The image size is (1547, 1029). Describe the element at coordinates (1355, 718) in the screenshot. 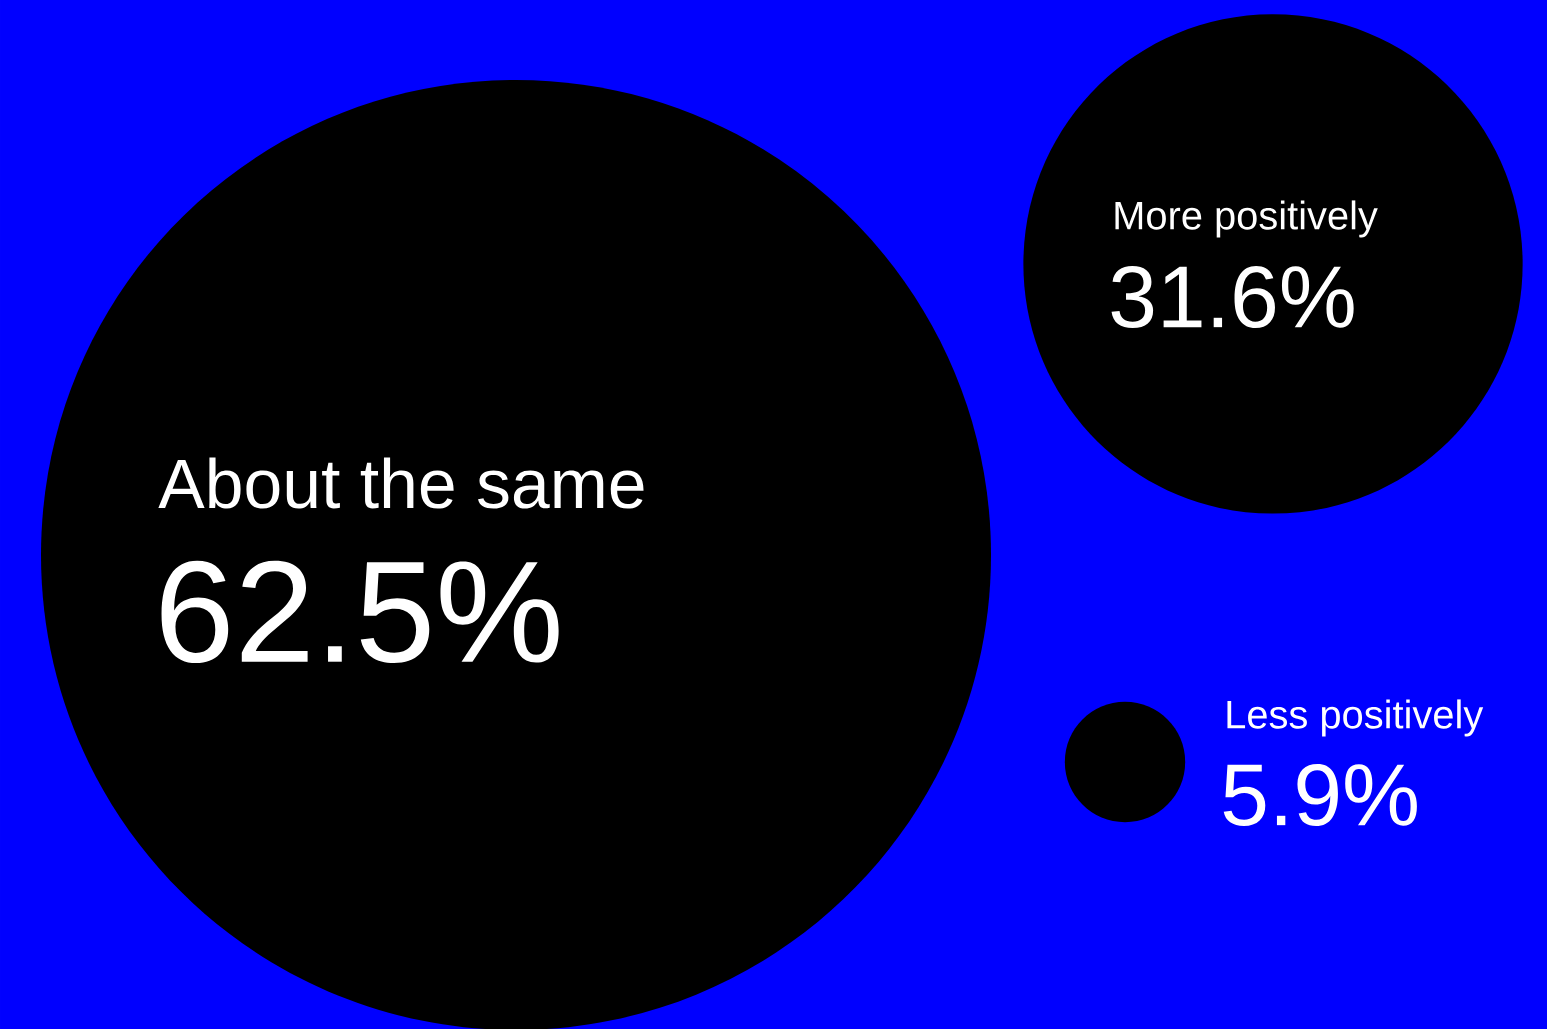

I see `category-label: Less positively` at that location.